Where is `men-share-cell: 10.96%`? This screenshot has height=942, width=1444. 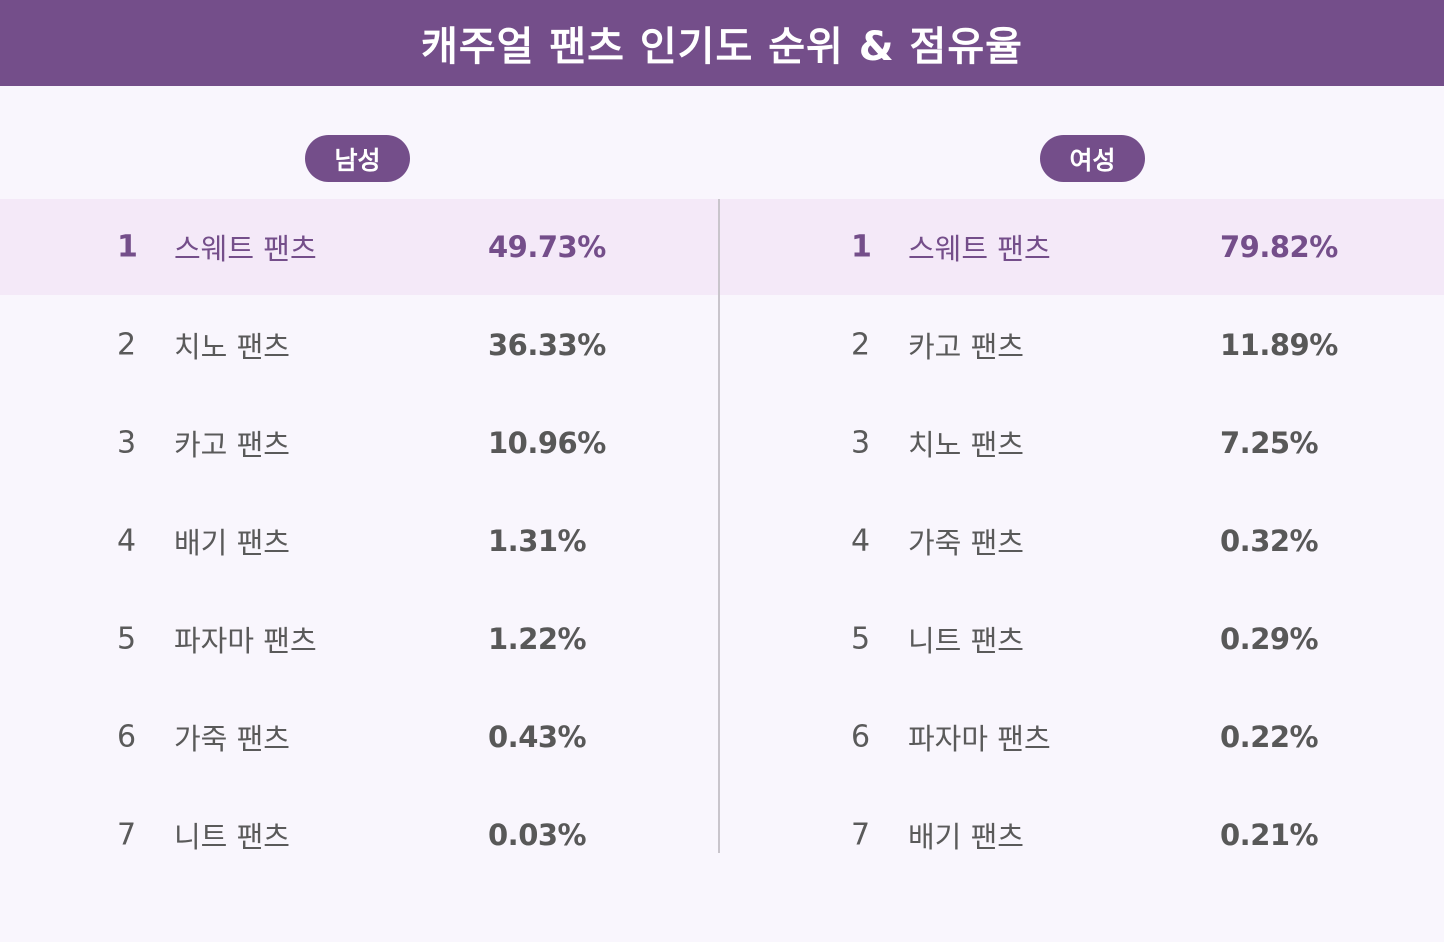
men-share-cell: 10.96% is located at coordinates (547, 443).